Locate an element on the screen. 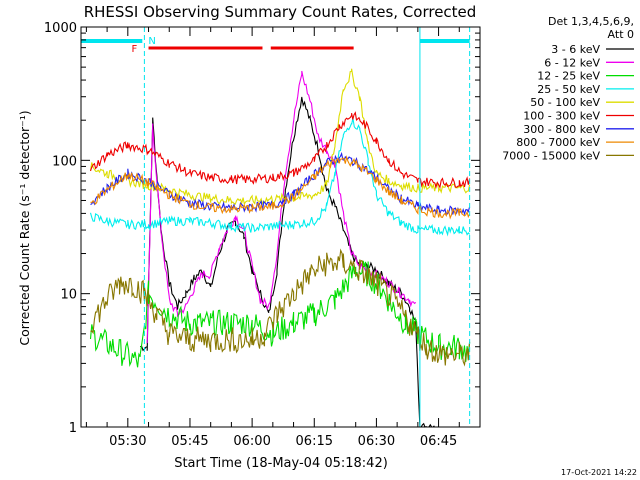 The image size is (640, 480). y-tick-label: 1 is located at coordinates (73, 428).